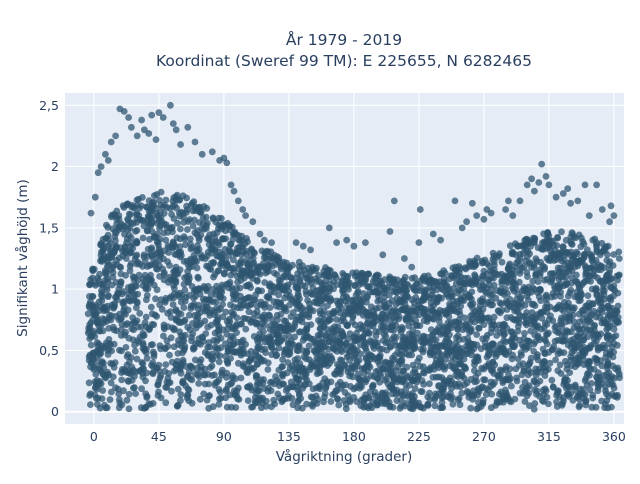 The image size is (640, 484). I want to click on x-tick-label: 360, so click(614, 436).